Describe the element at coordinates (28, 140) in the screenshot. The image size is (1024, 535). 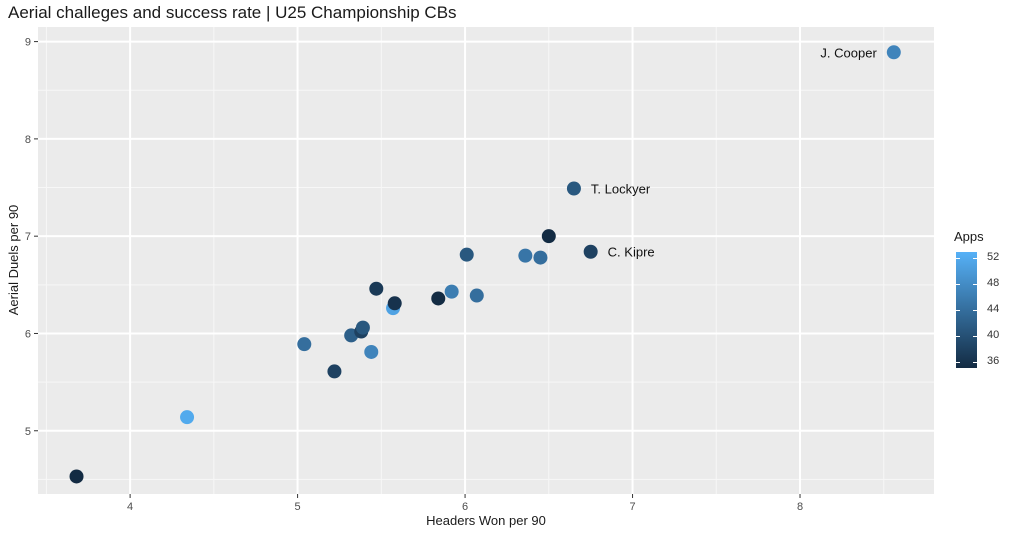
I see `y-tick-label: 8` at that location.